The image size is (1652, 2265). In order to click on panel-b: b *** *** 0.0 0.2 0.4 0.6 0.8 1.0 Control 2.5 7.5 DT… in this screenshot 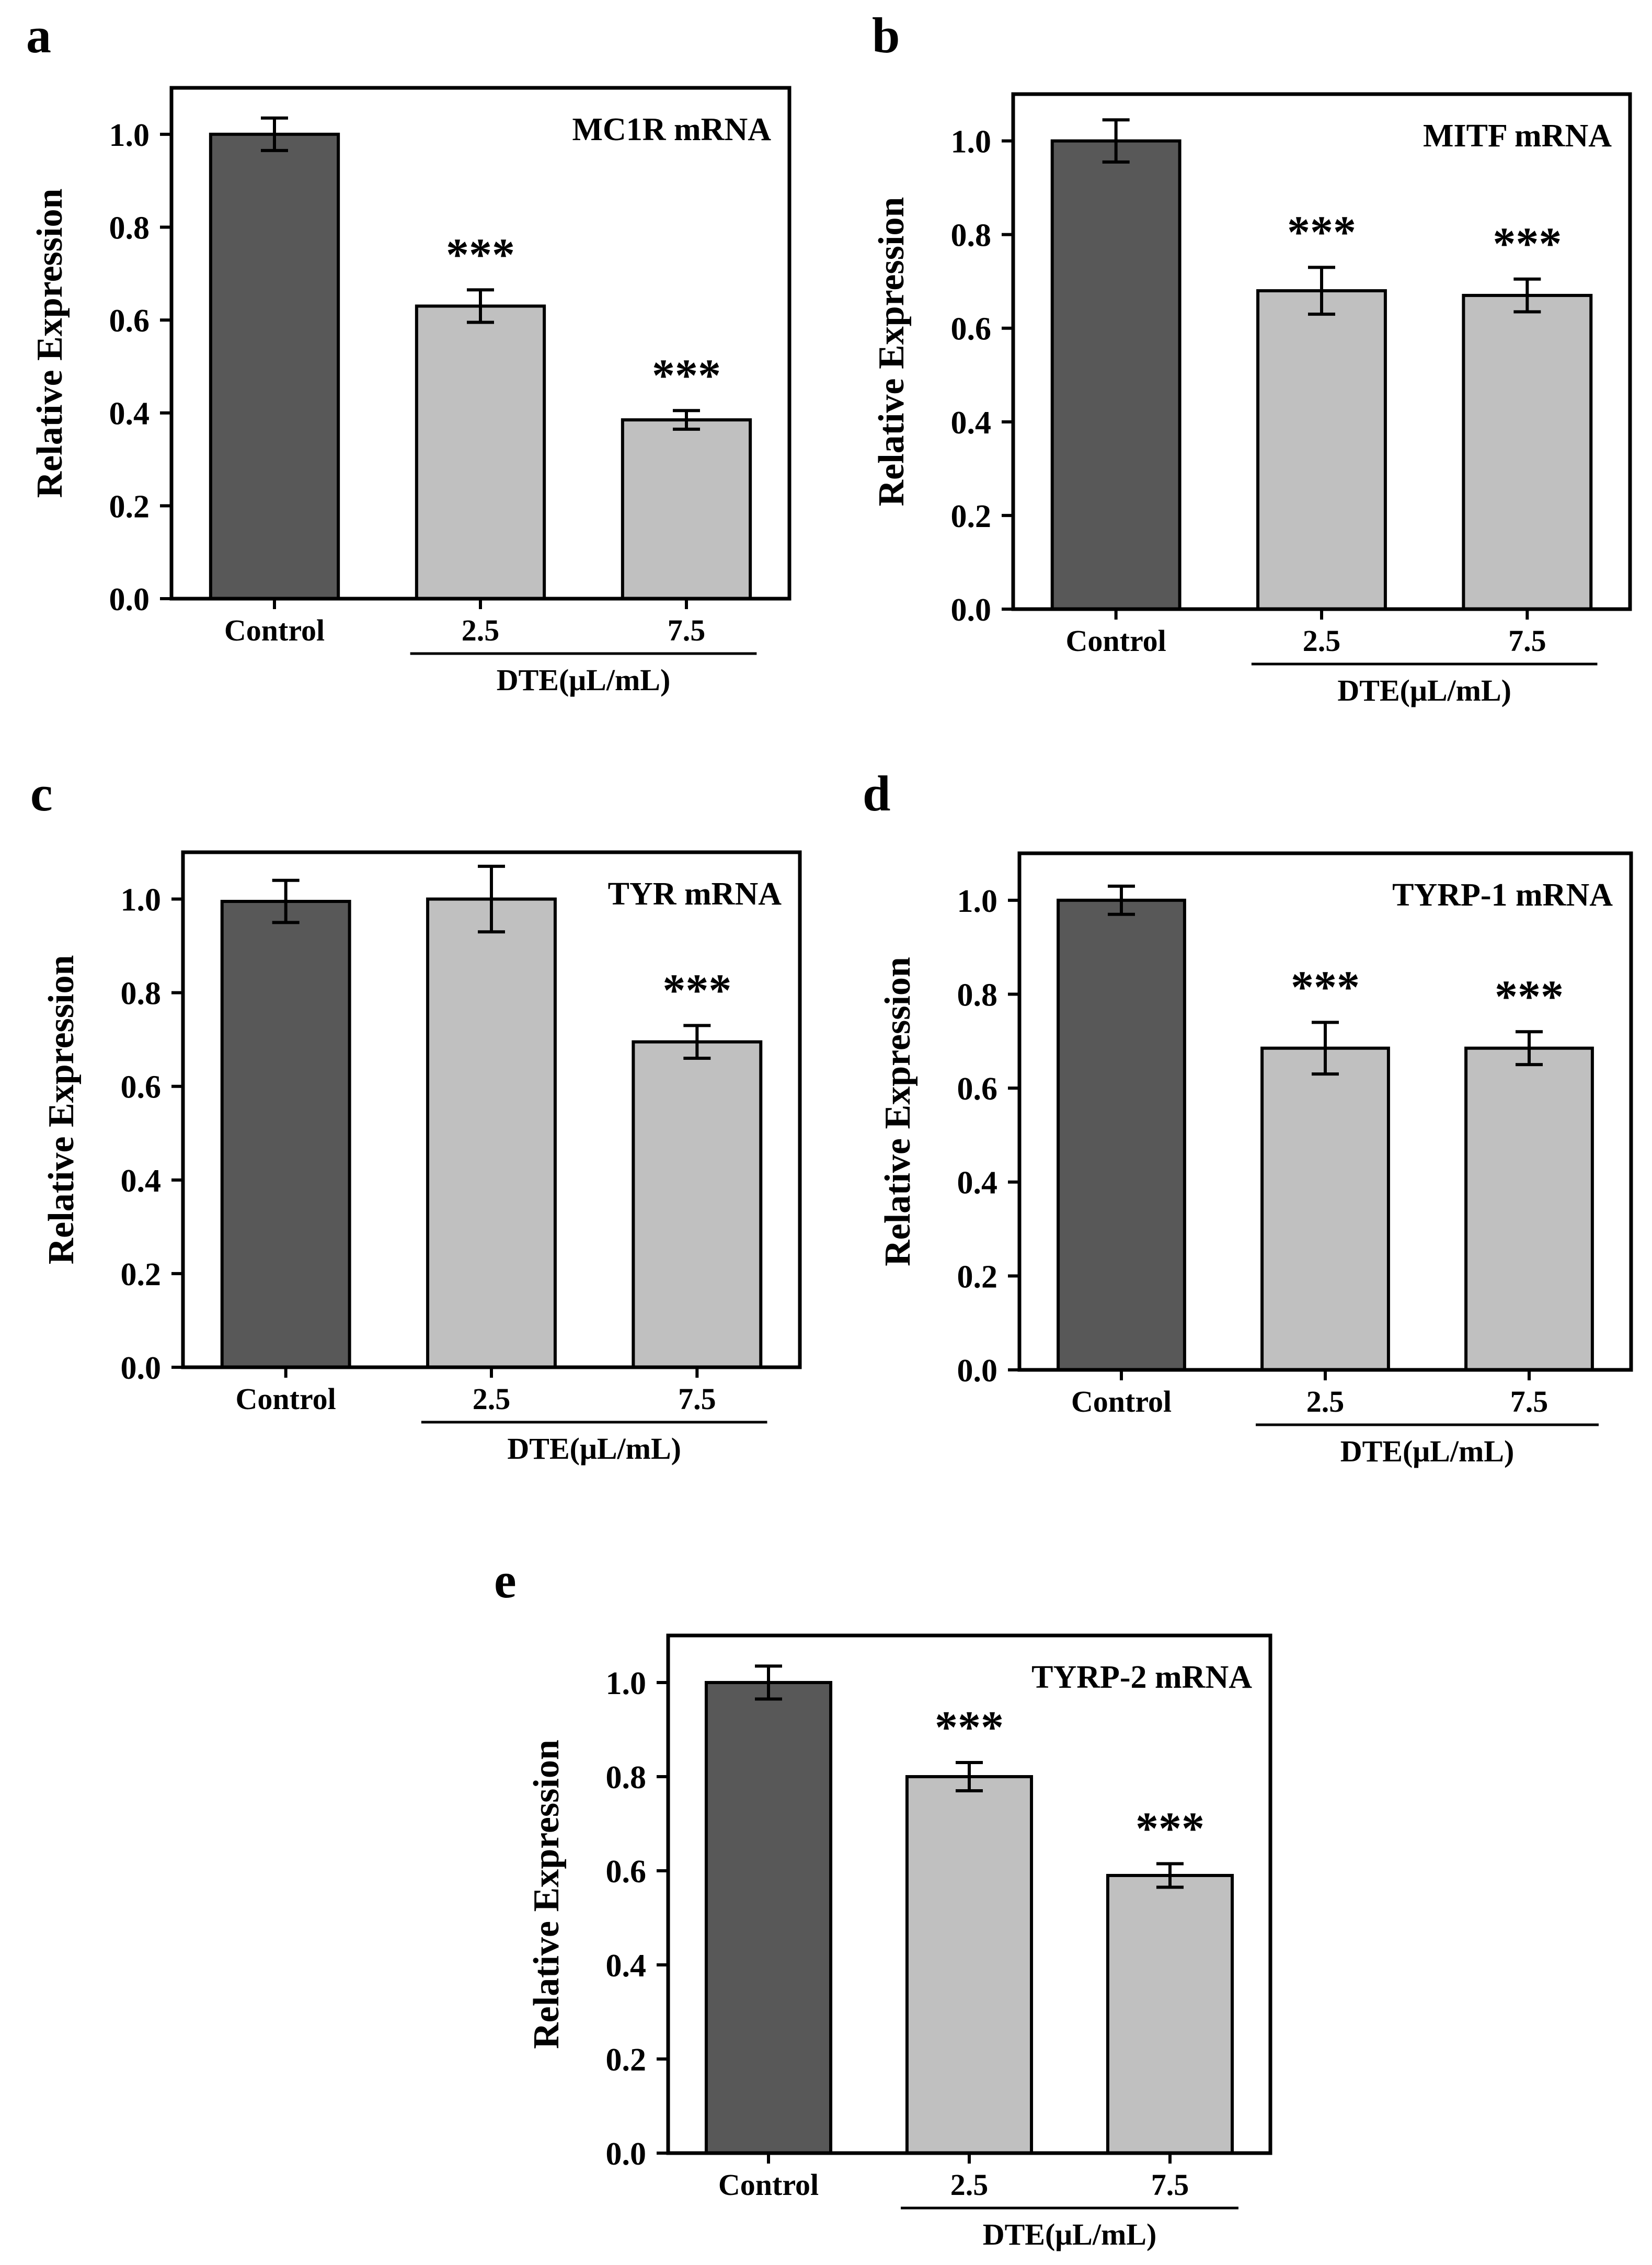, I will do `click(1251, 357)`.